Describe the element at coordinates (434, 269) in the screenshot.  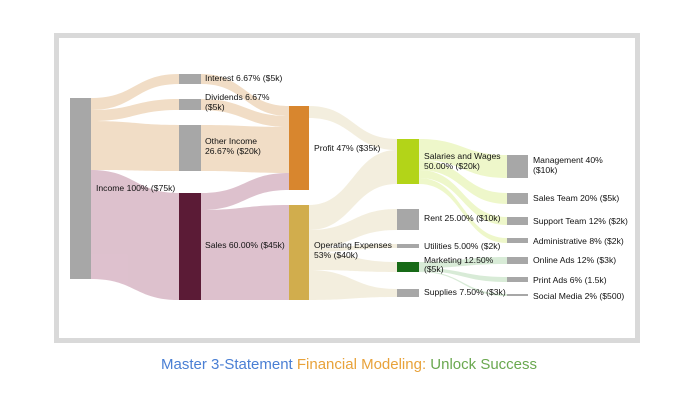
I see `label-marketing-line2: ($5k)` at that location.